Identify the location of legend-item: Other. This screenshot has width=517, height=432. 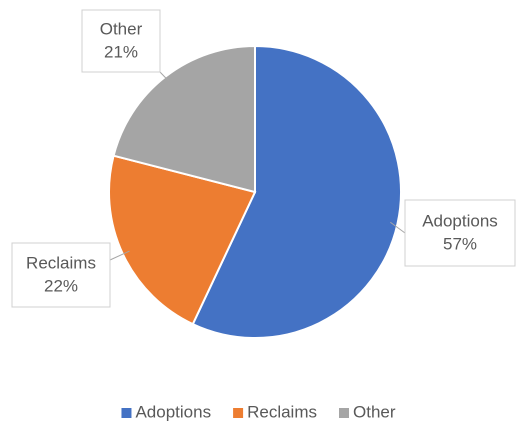
(367, 411).